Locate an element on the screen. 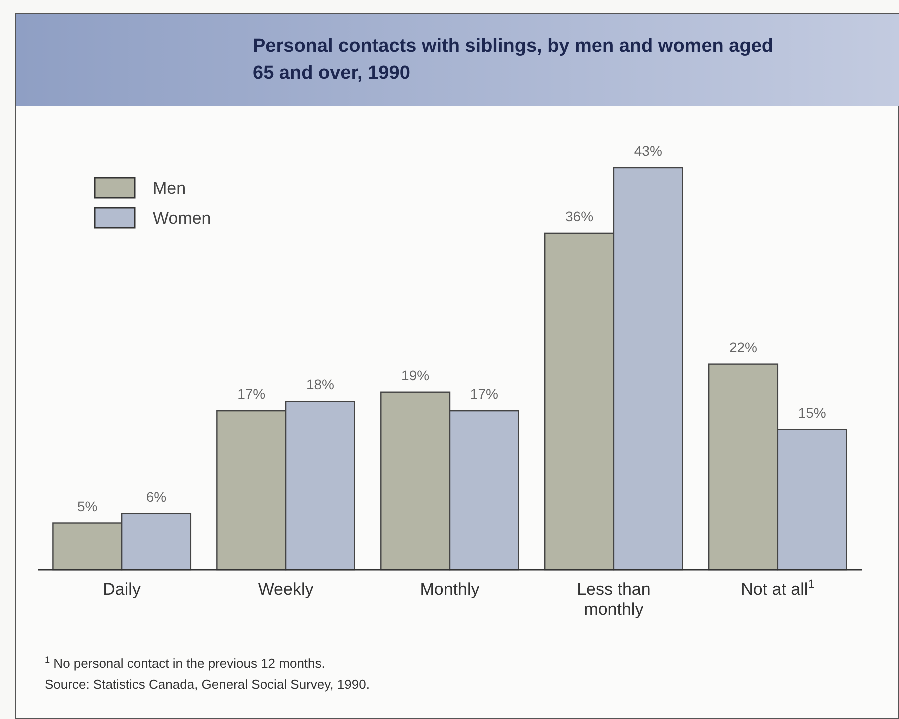 Image resolution: width=899 pixels, height=719 pixels. source-note: Source: Statistics Canada, General Social Survey, 1990. is located at coordinates (207, 684).